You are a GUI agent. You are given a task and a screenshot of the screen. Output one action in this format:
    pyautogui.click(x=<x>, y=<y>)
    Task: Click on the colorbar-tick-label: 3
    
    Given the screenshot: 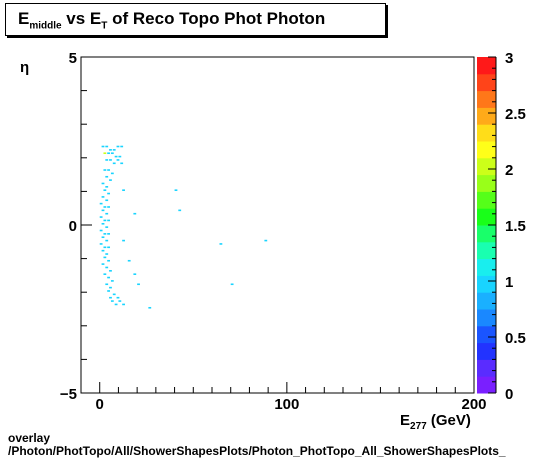 What is the action you would take?
    pyautogui.click(x=509, y=58)
    